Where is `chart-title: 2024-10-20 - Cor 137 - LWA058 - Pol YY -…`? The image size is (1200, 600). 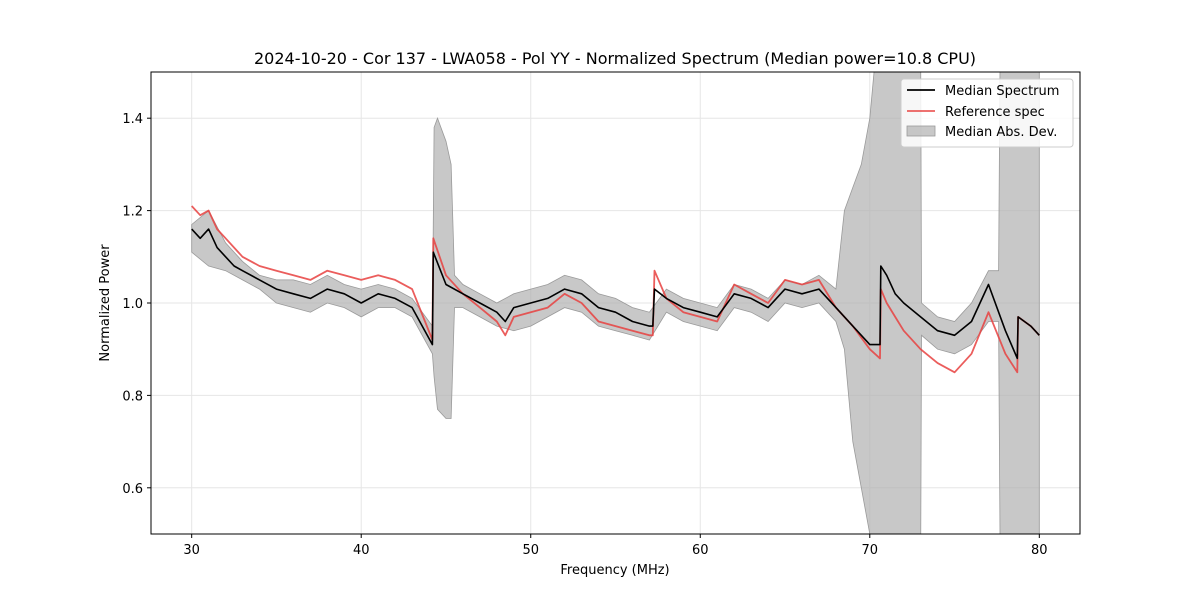 chart-title: 2024-10-20 - Cor 137 - LWA058 - Pol YY -… is located at coordinates (615, 58).